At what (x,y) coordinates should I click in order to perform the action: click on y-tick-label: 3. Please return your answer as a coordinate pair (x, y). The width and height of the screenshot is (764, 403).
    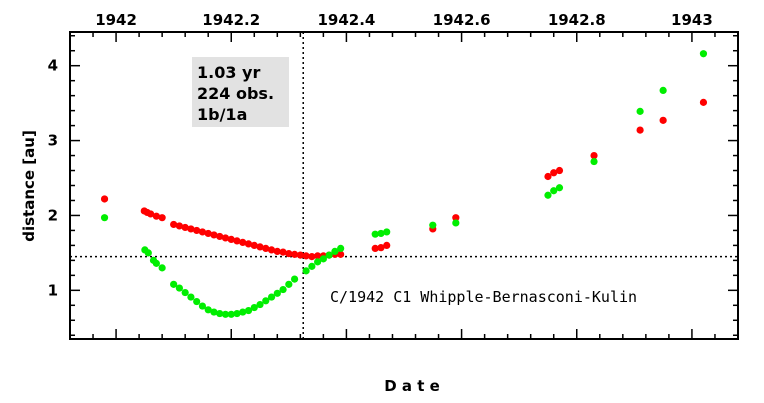
    Looking at the image, I should click on (53, 141).